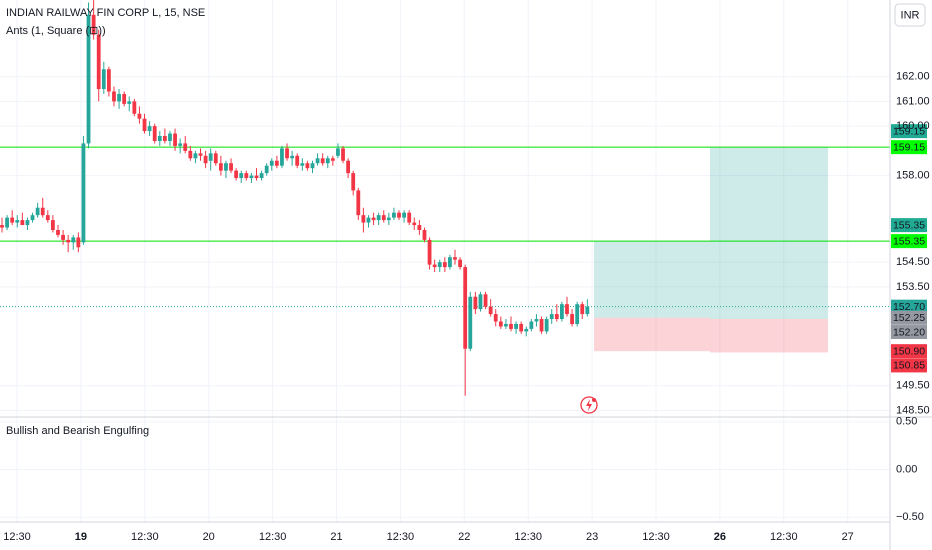 This screenshot has height=550, width=932. I want to click on alert-icon, so click(589, 405).